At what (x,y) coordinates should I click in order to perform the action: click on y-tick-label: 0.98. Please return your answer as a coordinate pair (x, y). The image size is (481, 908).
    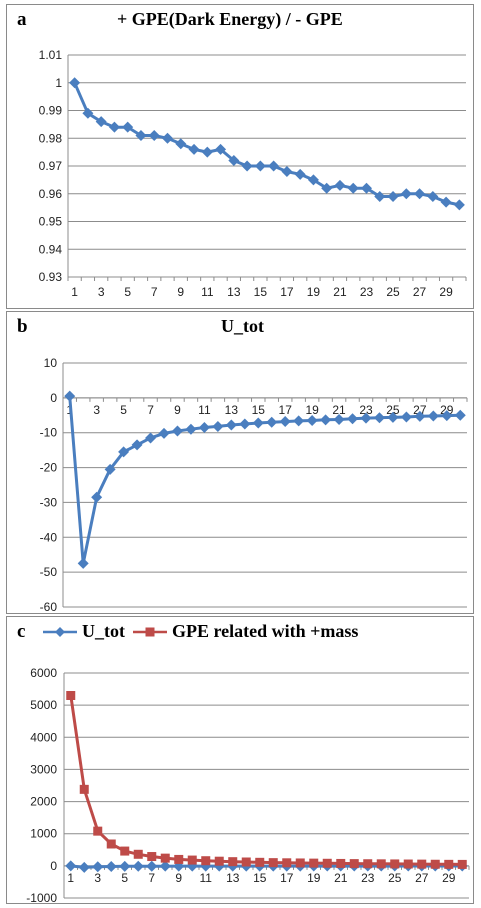
    Looking at the image, I should click on (51, 138).